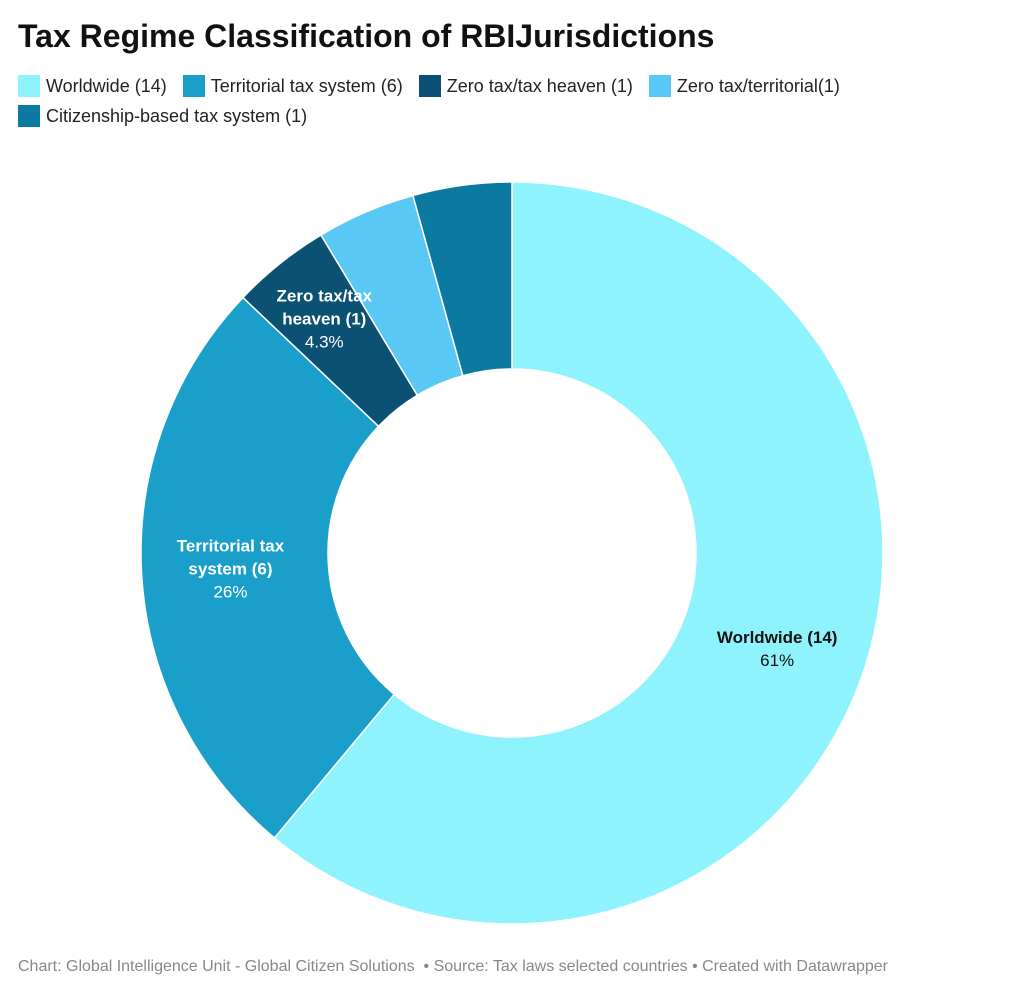 The width and height of the screenshot is (1024, 996). Describe the element at coordinates (230, 557) in the screenshot. I see `slice-name: Territorial tax system (6)` at that location.